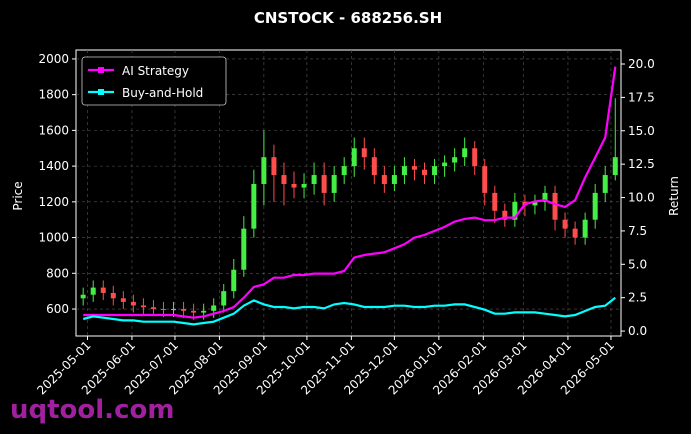 The height and width of the screenshot is (434, 691). What do you see at coordinates (637, 231) in the screenshot?
I see `y2-tick-label: 7.5` at bounding box center [637, 231].